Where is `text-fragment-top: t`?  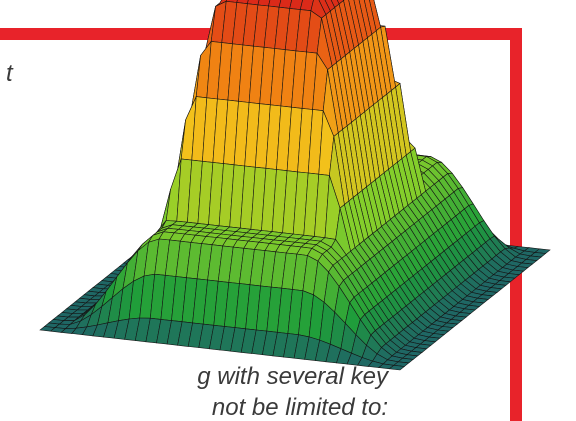
text-fragment-top: t is located at coordinates (9, 73).